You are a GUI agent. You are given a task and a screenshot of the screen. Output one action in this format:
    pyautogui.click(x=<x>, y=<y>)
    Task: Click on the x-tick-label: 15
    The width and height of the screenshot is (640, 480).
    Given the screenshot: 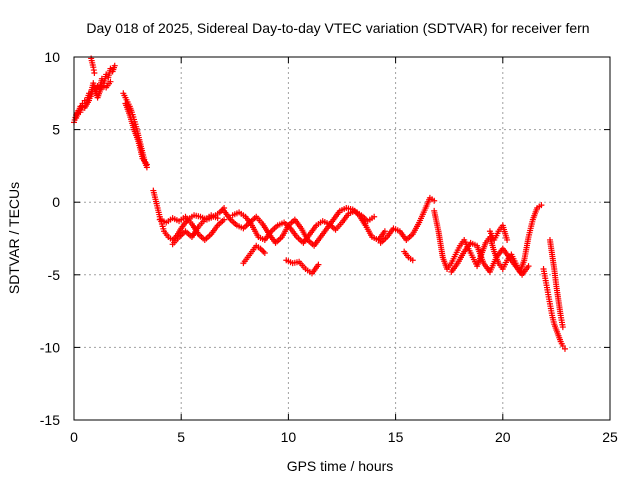 What is the action you would take?
    pyautogui.click(x=396, y=437)
    